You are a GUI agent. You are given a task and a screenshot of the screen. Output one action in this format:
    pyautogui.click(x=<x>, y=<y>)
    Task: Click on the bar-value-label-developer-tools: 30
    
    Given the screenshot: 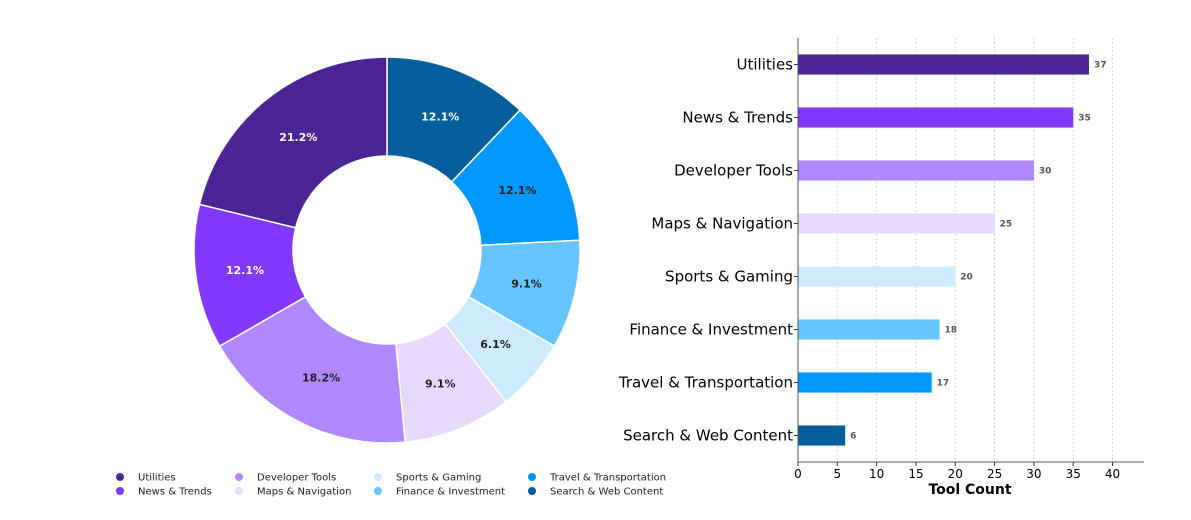 What is the action you would take?
    pyautogui.click(x=1045, y=172)
    